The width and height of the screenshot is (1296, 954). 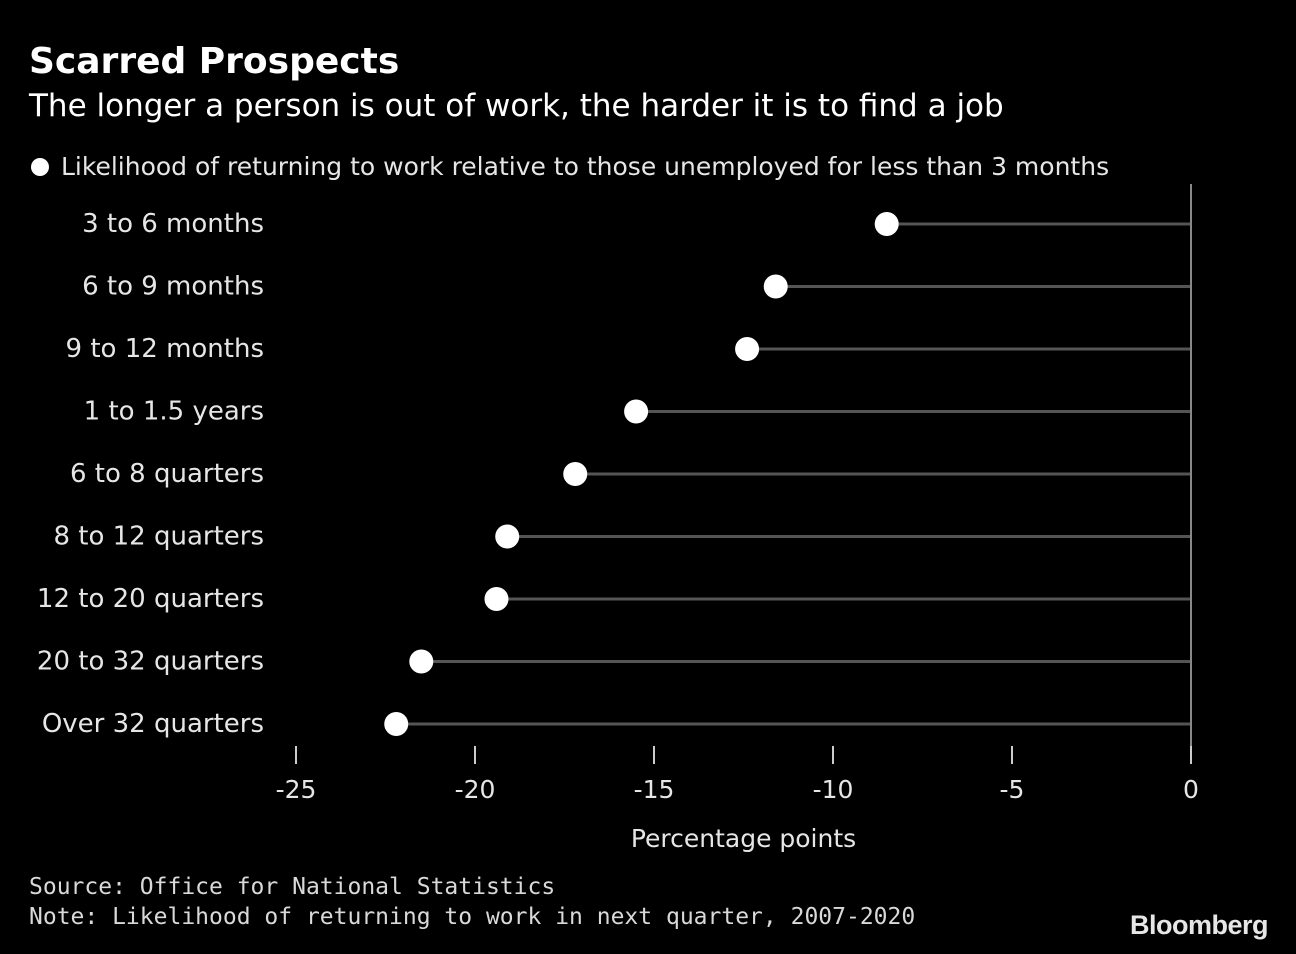 I want to click on category-label: Over 32 quarters, so click(x=153, y=724).